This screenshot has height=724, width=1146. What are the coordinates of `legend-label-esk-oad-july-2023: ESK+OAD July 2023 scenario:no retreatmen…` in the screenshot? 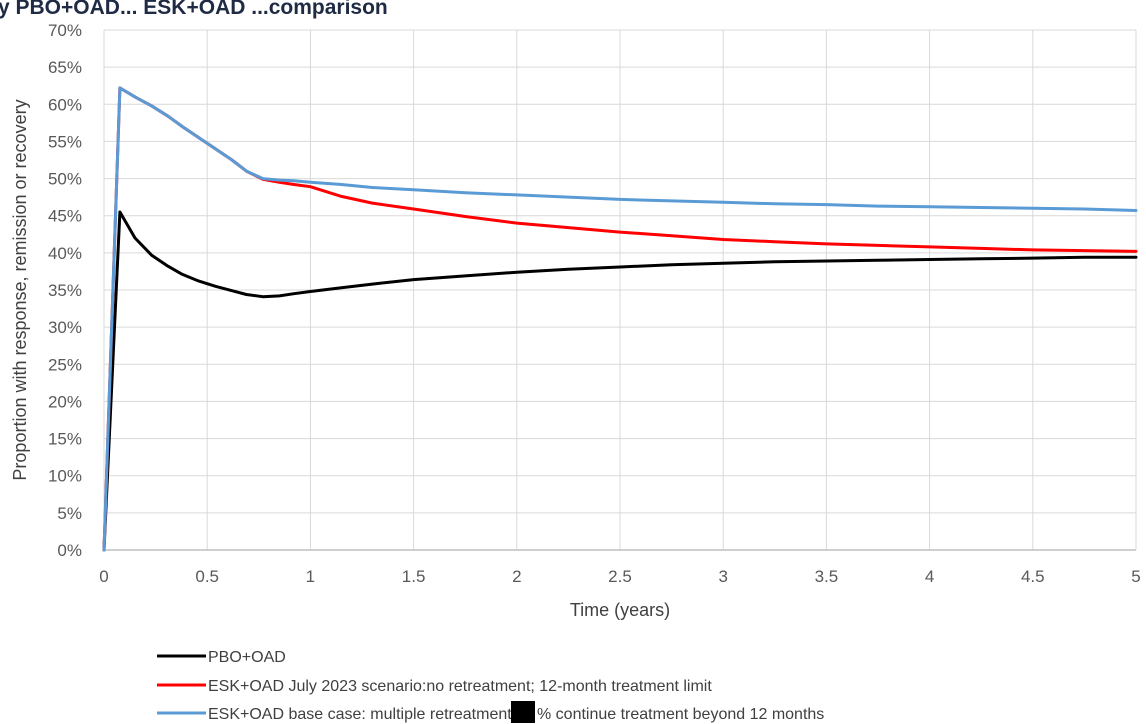 It's located at (460, 686).